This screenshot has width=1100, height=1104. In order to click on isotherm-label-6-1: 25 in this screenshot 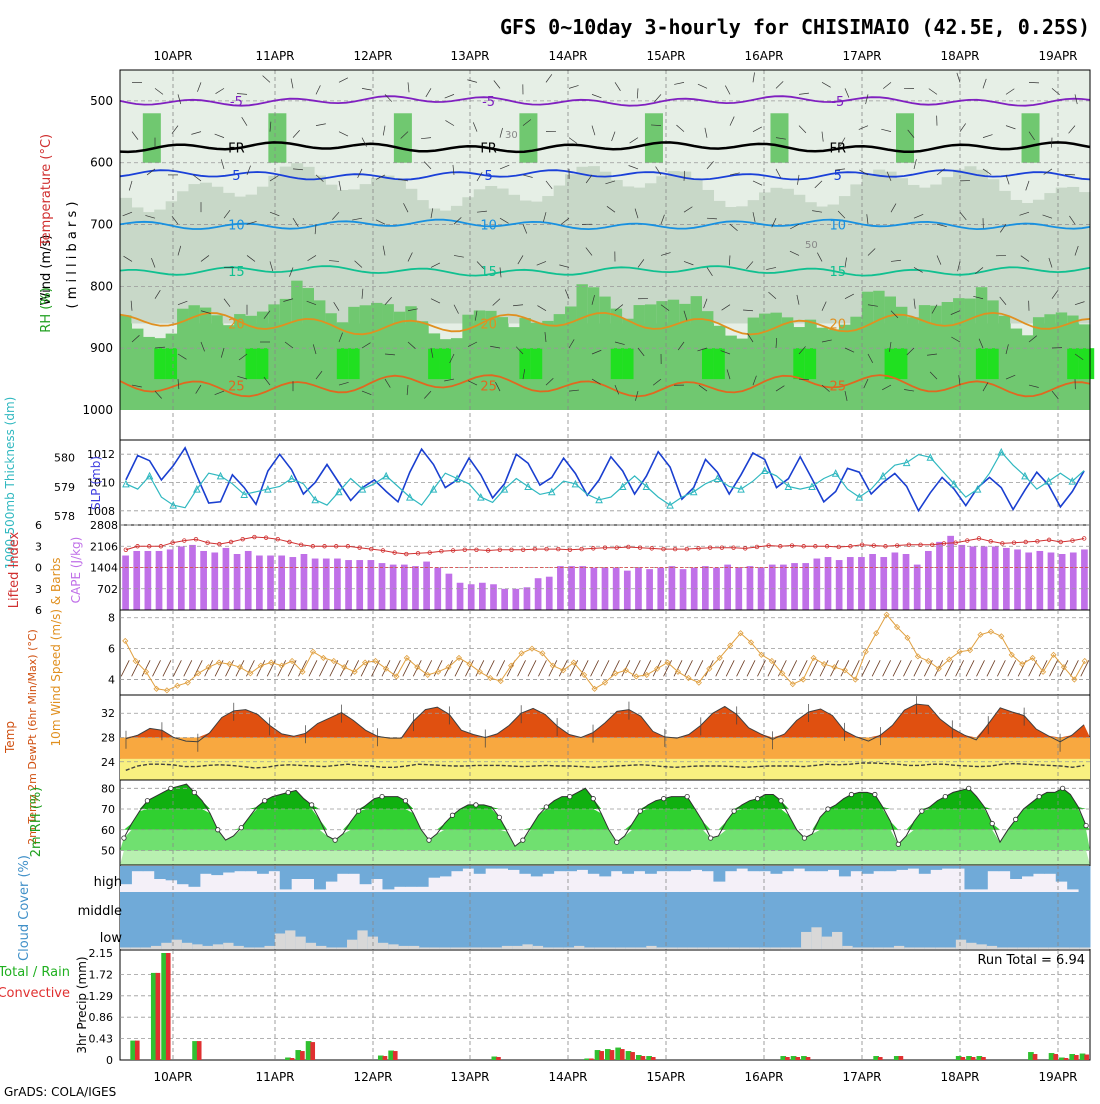, I will do `click(488, 386)`.